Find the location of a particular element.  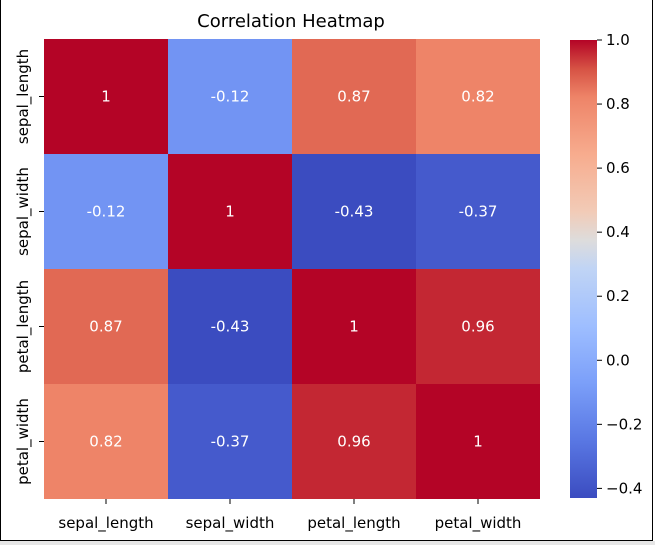

y-tick-label: sepal_length is located at coordinates (23, 96).